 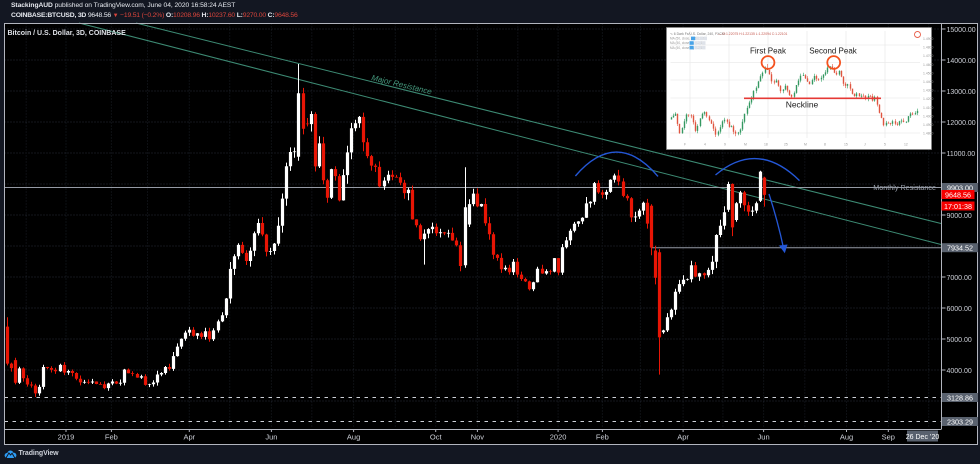 I want to click on svg-text:Bitcoin / U.S. Dollar, 3D, COI: Bitcoin / U.S. Dollar, 3D, COINBASE, so click(x=67, y=33).